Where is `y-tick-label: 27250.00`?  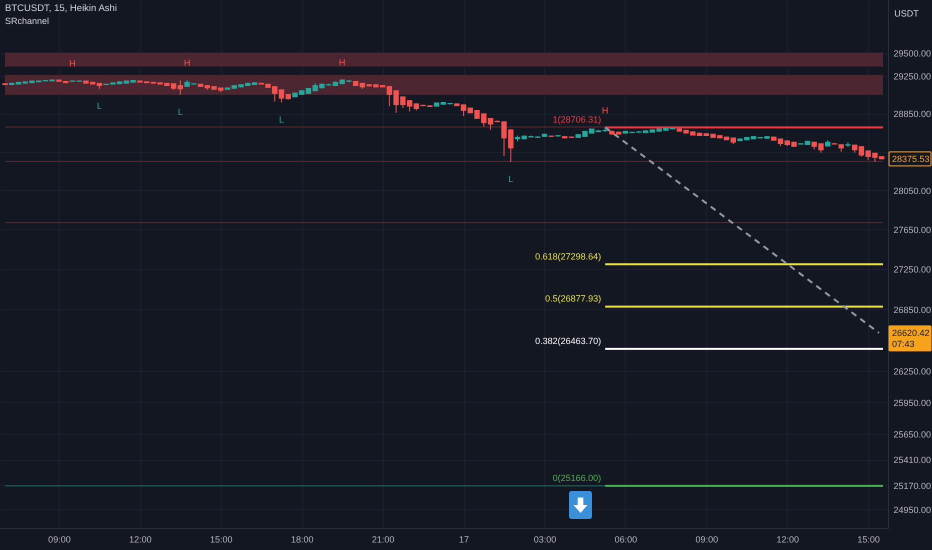 y-tick-label: 27250.00 is located at coordinates (913, 269).